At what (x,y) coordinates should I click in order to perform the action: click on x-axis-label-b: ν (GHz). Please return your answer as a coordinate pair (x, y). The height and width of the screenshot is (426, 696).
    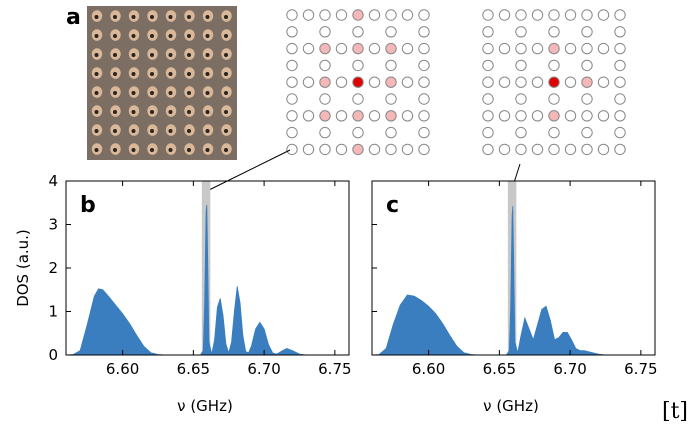
    Looking at the image, I should click on (205, 406).